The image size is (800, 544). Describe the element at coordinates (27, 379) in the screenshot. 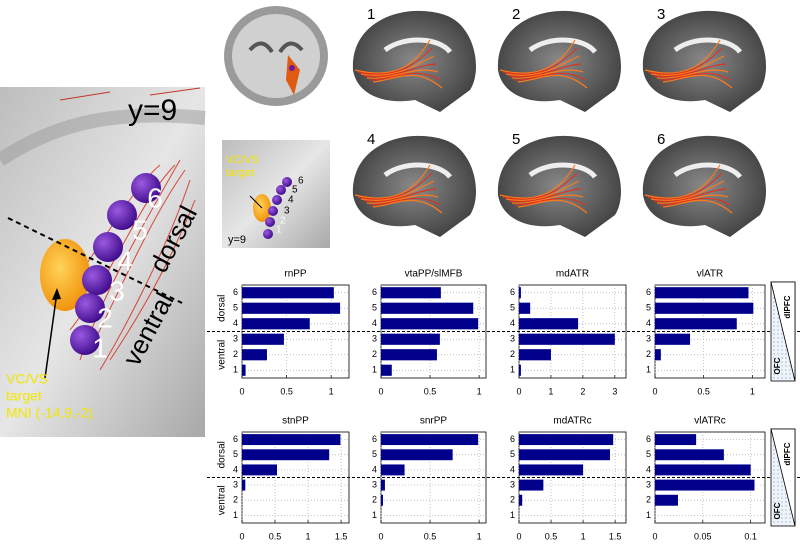

I see `target-label: VC/VS` at that location.